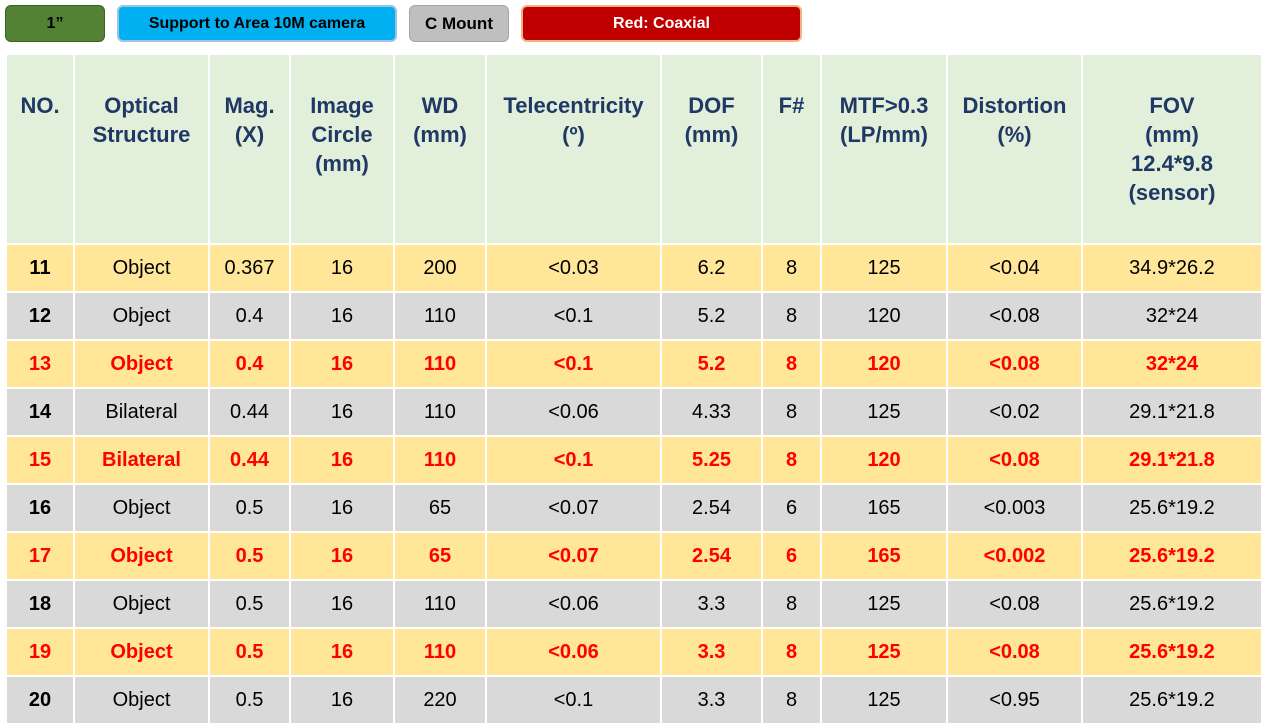  What do you see at coordinates (40, 508) in the screenshot?
I see `cell-no: 16` at bounding box center [40, 508].